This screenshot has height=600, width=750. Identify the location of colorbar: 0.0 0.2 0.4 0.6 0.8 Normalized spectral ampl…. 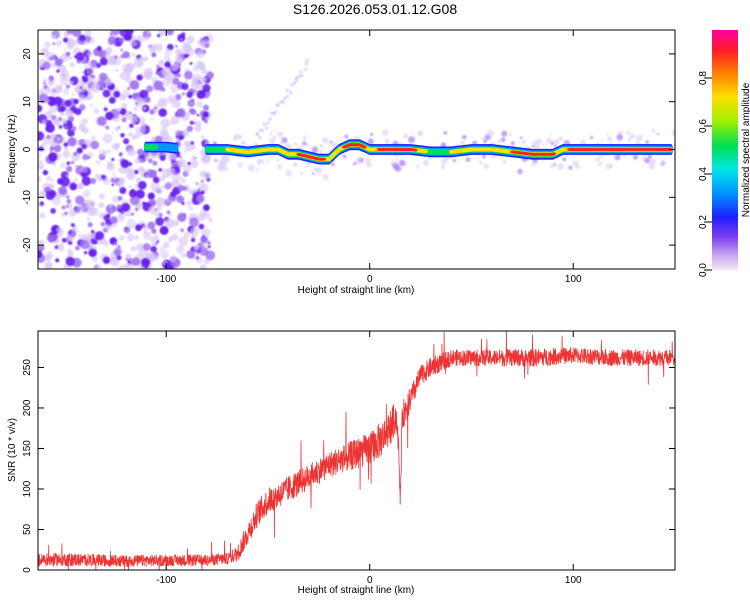
(724, 153).